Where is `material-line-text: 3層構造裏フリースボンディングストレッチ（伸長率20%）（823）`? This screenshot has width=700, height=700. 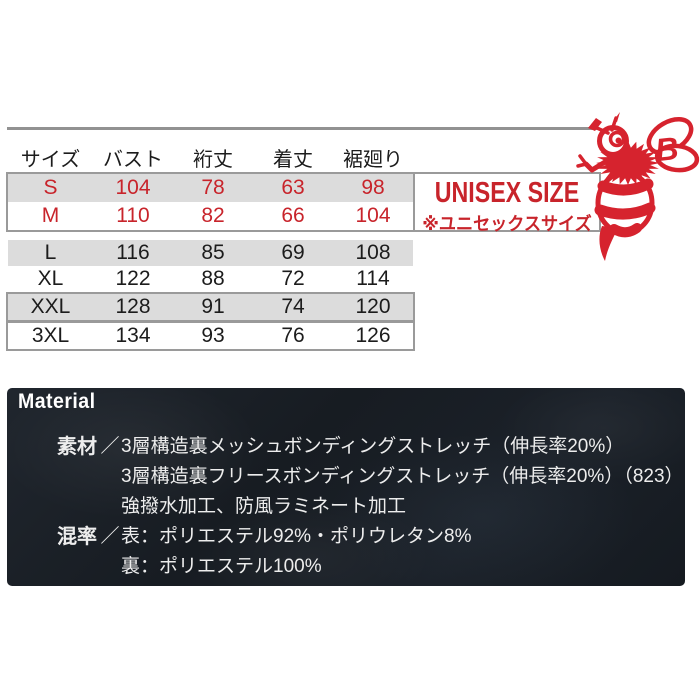 material-line-text: 3層構造裏フリースボンディングストレッチ（伸長率20%）（823） is located at coordinates (402, 476).